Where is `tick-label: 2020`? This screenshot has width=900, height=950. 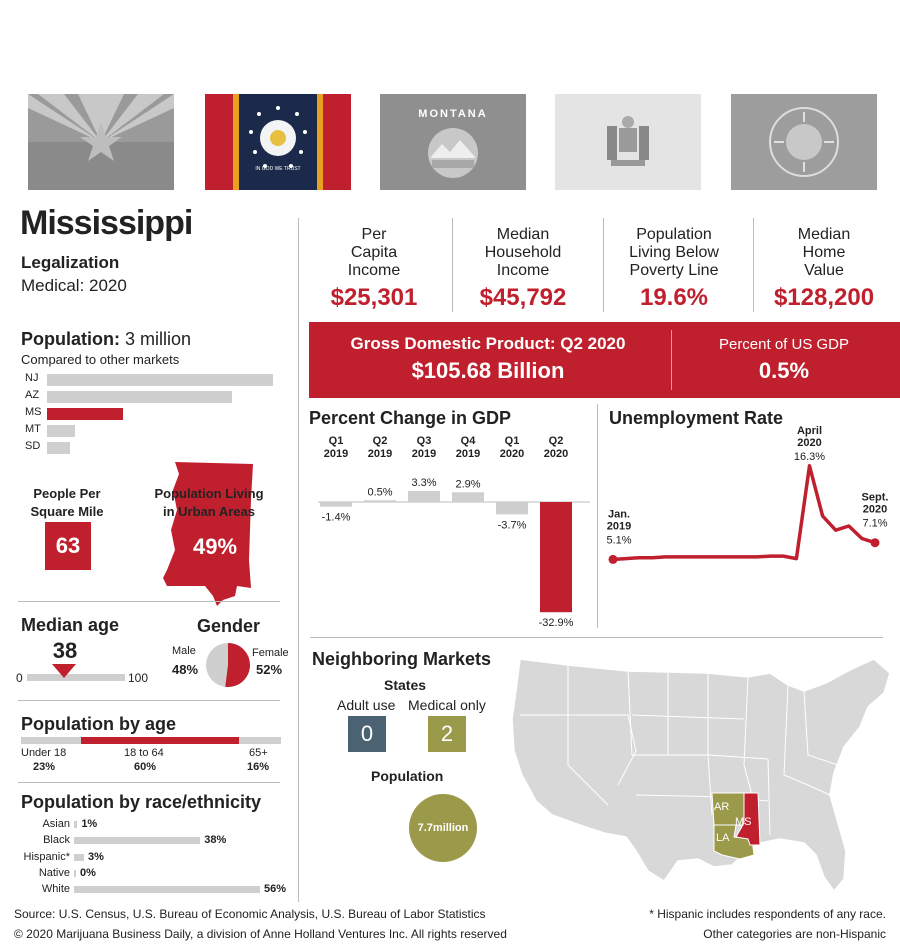 tick-label: 2020 is located at coordinates (556, 454).